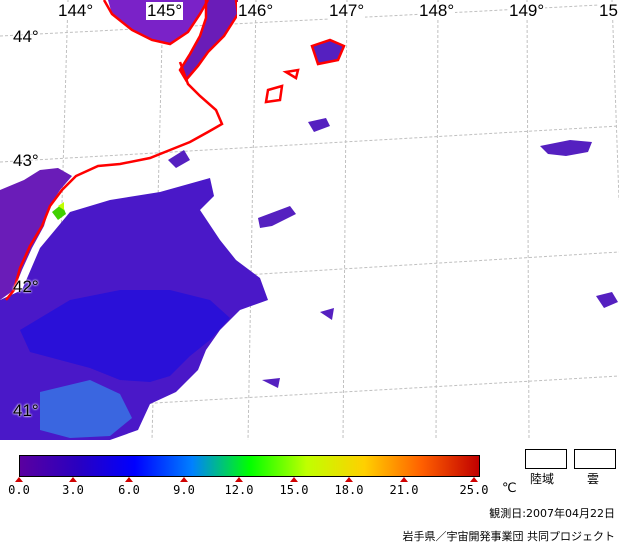 The height and width of the screenshot is (546, 619). Describe the element at coordinates (608, 10) in the screenshot. I see `lon-label-150: 15` at that location.